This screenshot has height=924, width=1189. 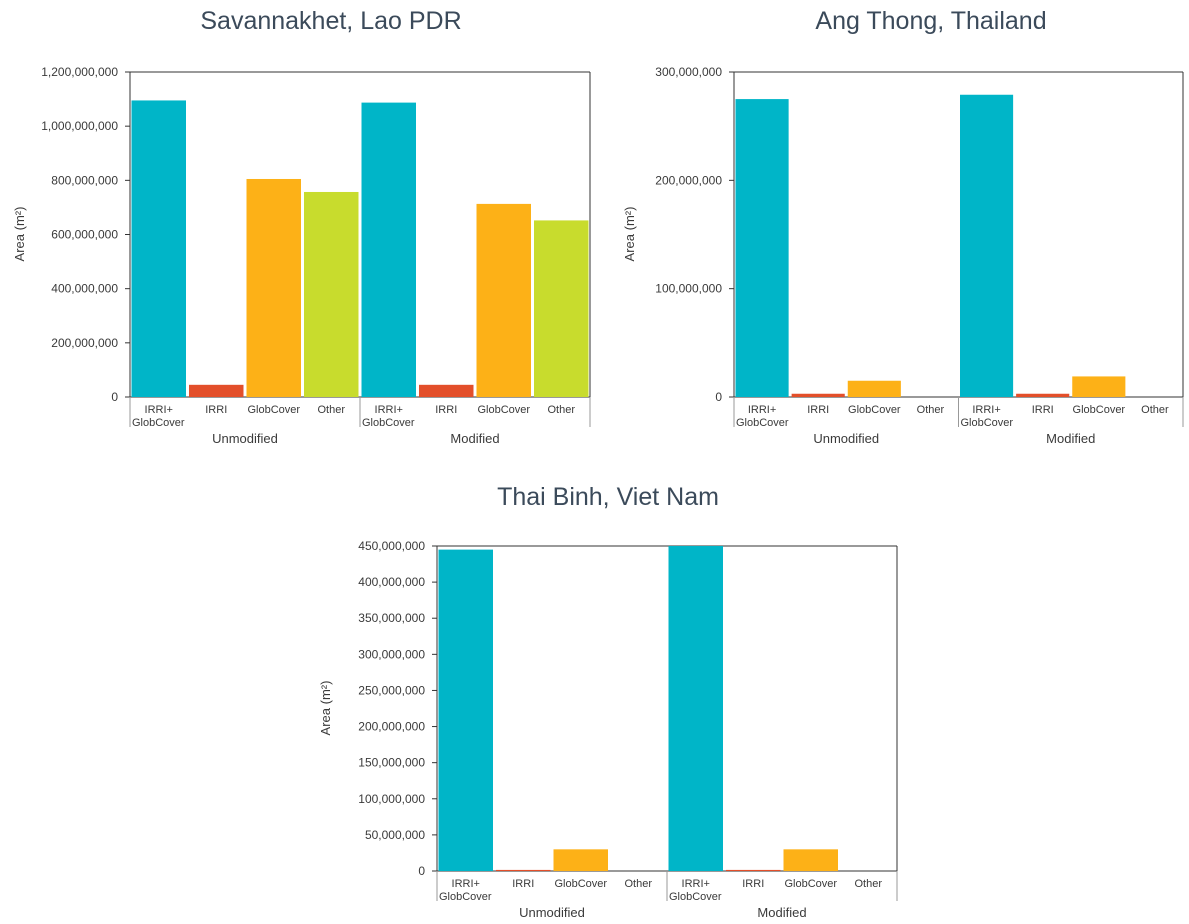 What do you see at coordinates (391, 546) in the screenshot?
I see `y-tick-label: 450,000,000` at bounding box center [391, 546].